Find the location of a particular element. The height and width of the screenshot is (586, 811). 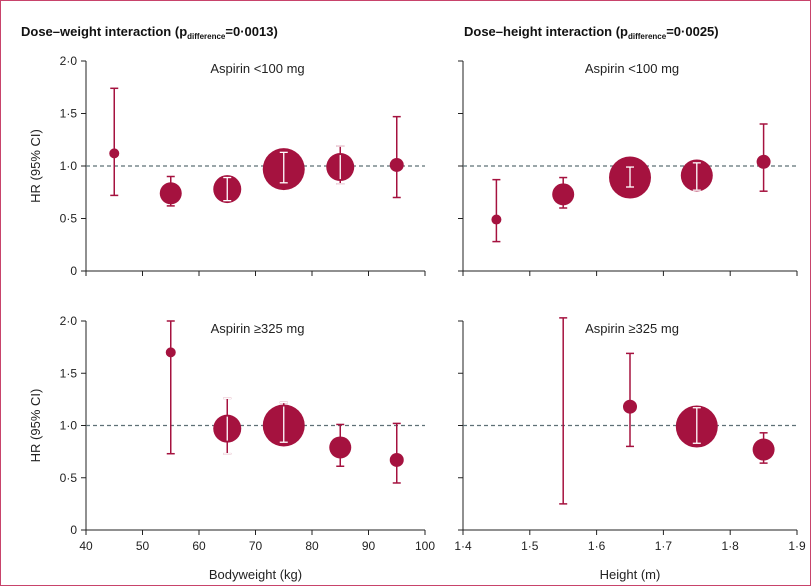

x-axis-label: Bodyweight (kg) is located at coordinates (255, 574).